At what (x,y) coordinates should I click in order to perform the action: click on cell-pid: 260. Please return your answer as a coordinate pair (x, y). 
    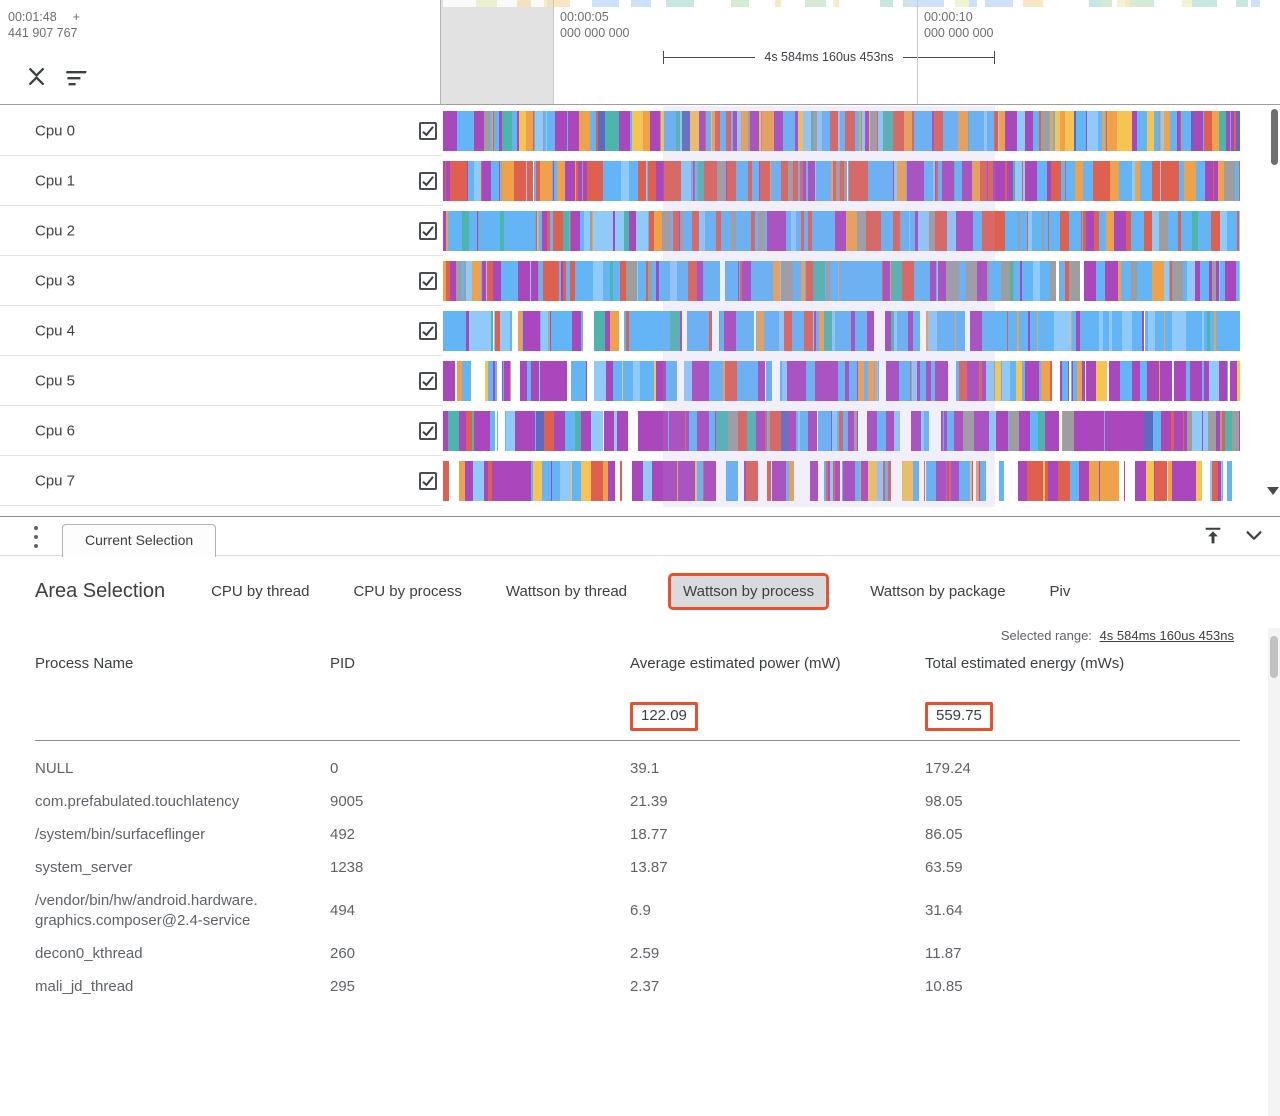
    Looking at the image, I should click on (343, 953).